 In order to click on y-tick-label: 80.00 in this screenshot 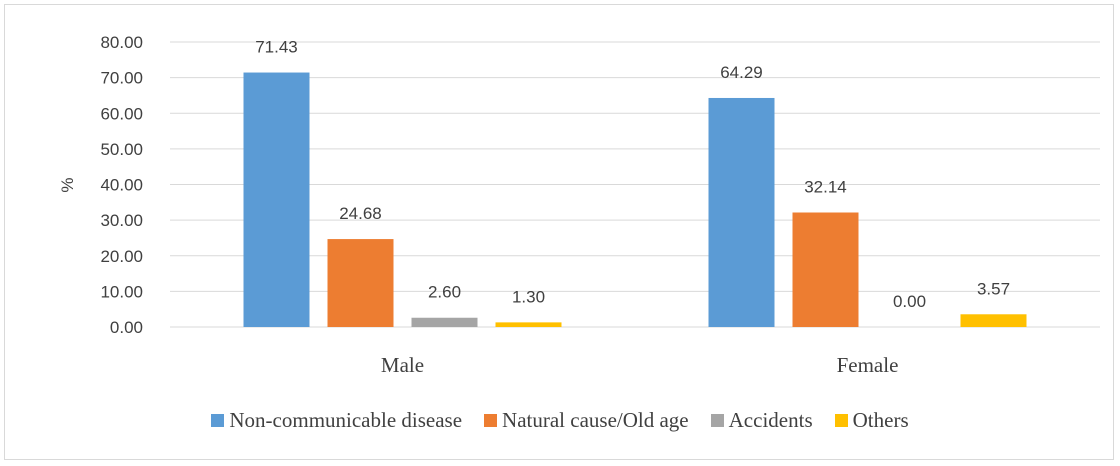, I will do `click(121, 42)`.